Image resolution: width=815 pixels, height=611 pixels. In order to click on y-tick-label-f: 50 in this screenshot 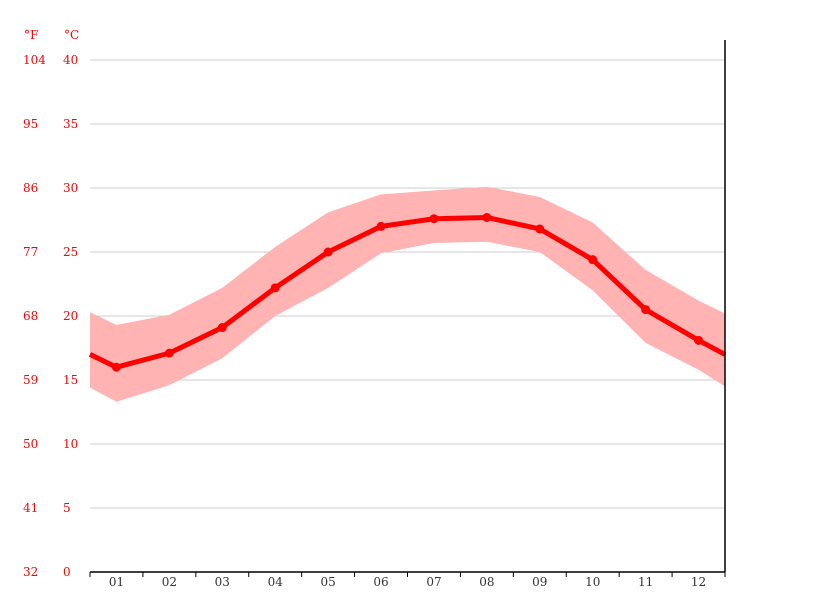, I will do `click(30, 444)`.